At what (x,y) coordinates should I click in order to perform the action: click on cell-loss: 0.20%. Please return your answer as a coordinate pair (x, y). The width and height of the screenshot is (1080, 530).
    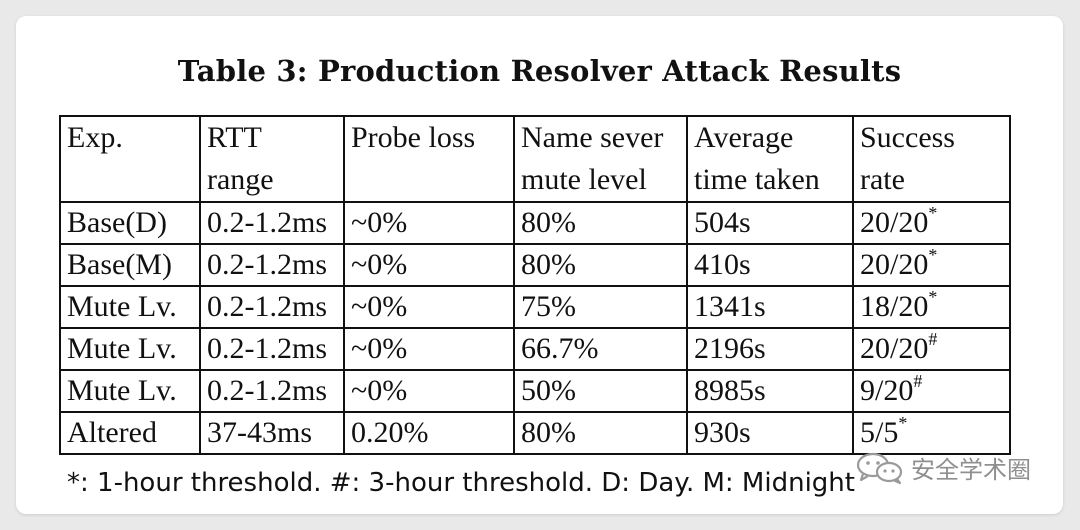
    Looking at the image, I should click on (429, 433).